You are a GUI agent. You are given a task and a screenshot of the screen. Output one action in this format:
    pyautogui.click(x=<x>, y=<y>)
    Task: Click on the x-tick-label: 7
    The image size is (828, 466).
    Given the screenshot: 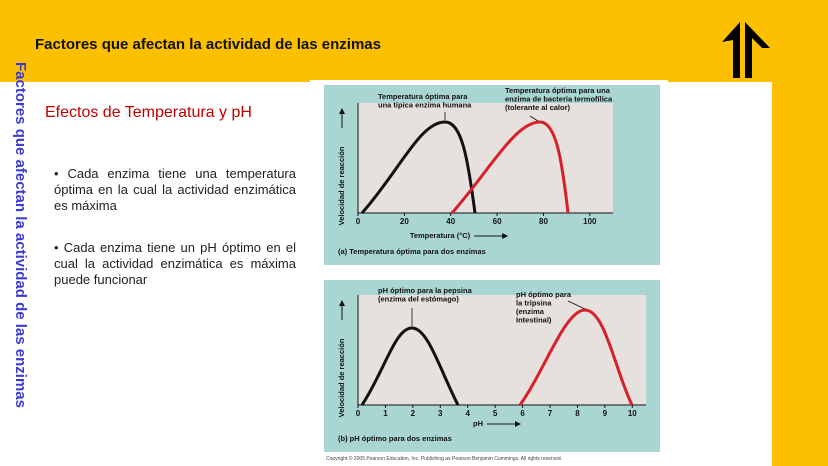 What is the action you would take?
    pyautogui.click(x=550, y=413)
    